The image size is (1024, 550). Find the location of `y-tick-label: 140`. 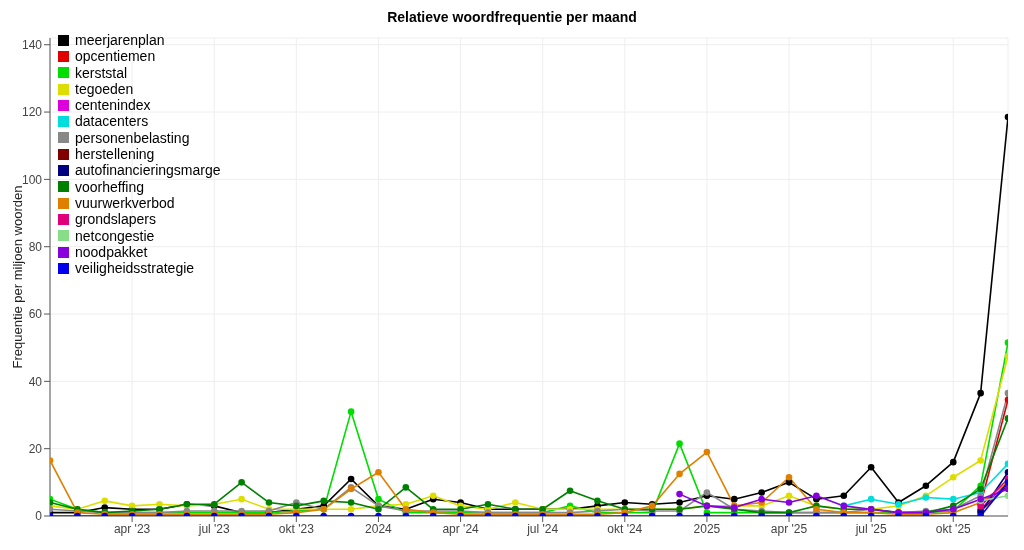

y-tick-label: 140 is located at coordinates (32, 44).